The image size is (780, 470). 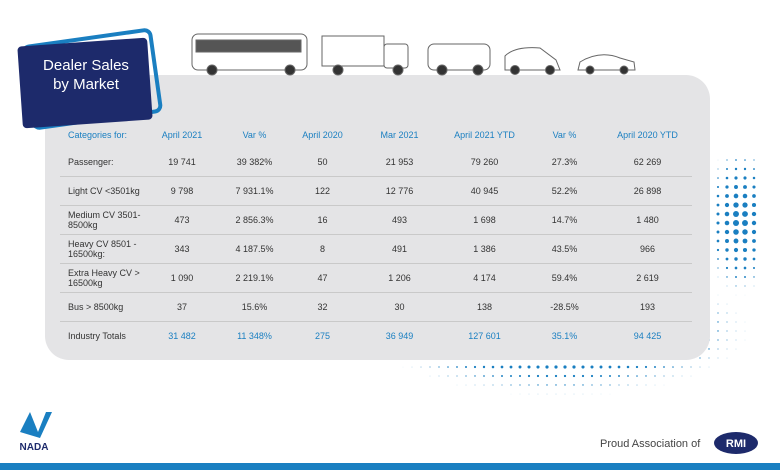 I want to click on row-label: Passenger:, so click(x=102, y=162).